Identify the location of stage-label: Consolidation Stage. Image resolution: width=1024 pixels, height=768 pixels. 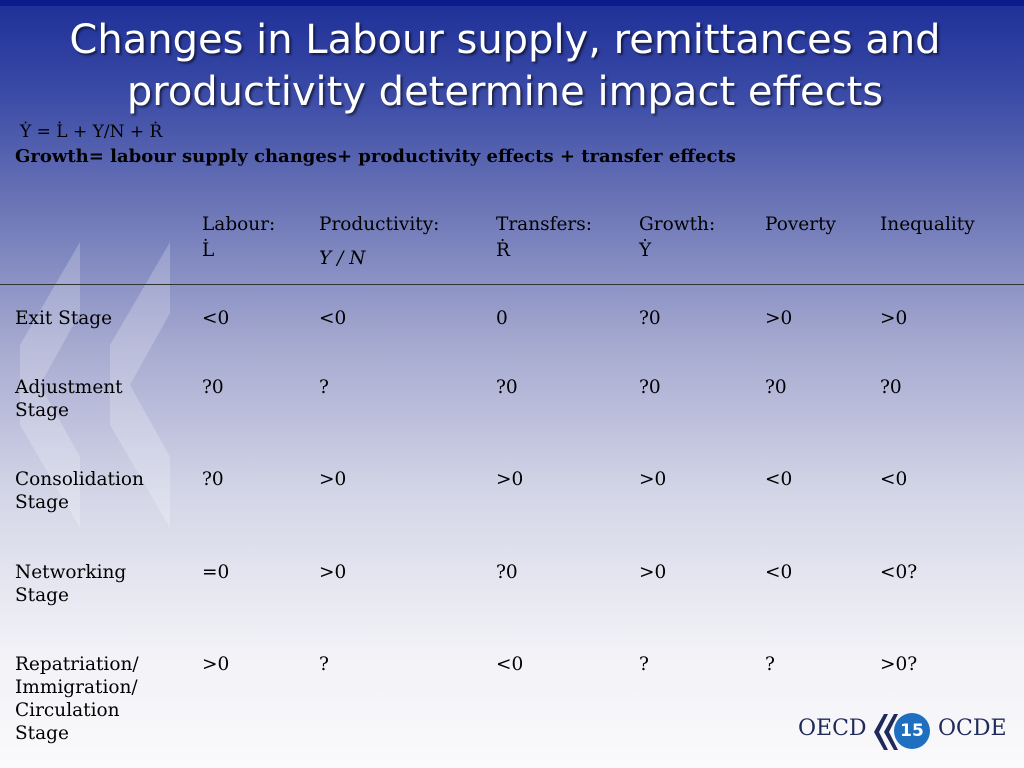
(79, 491).